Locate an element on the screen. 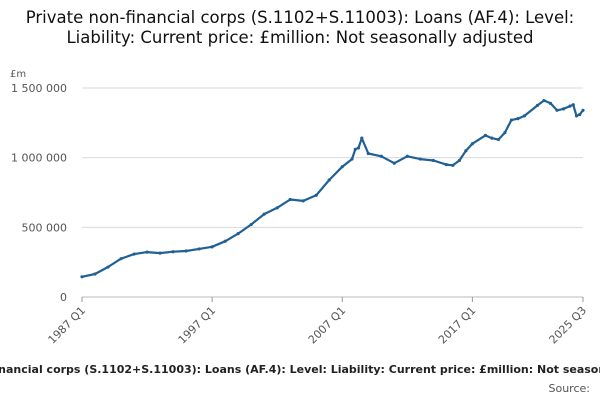  source-label: Source: is located at coordinates (570, 388).